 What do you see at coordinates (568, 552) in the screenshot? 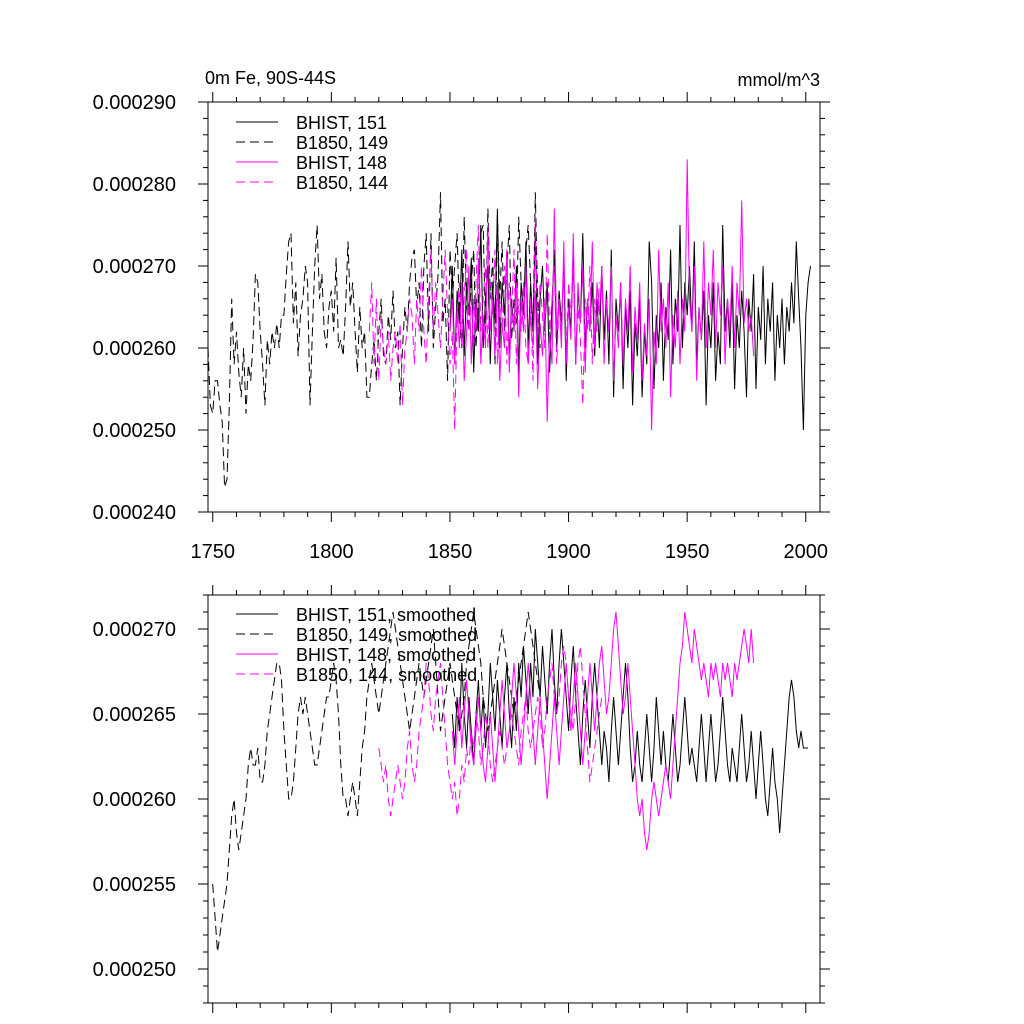
I see `x-tick-label: 1900` at bounding box center [568, 552].